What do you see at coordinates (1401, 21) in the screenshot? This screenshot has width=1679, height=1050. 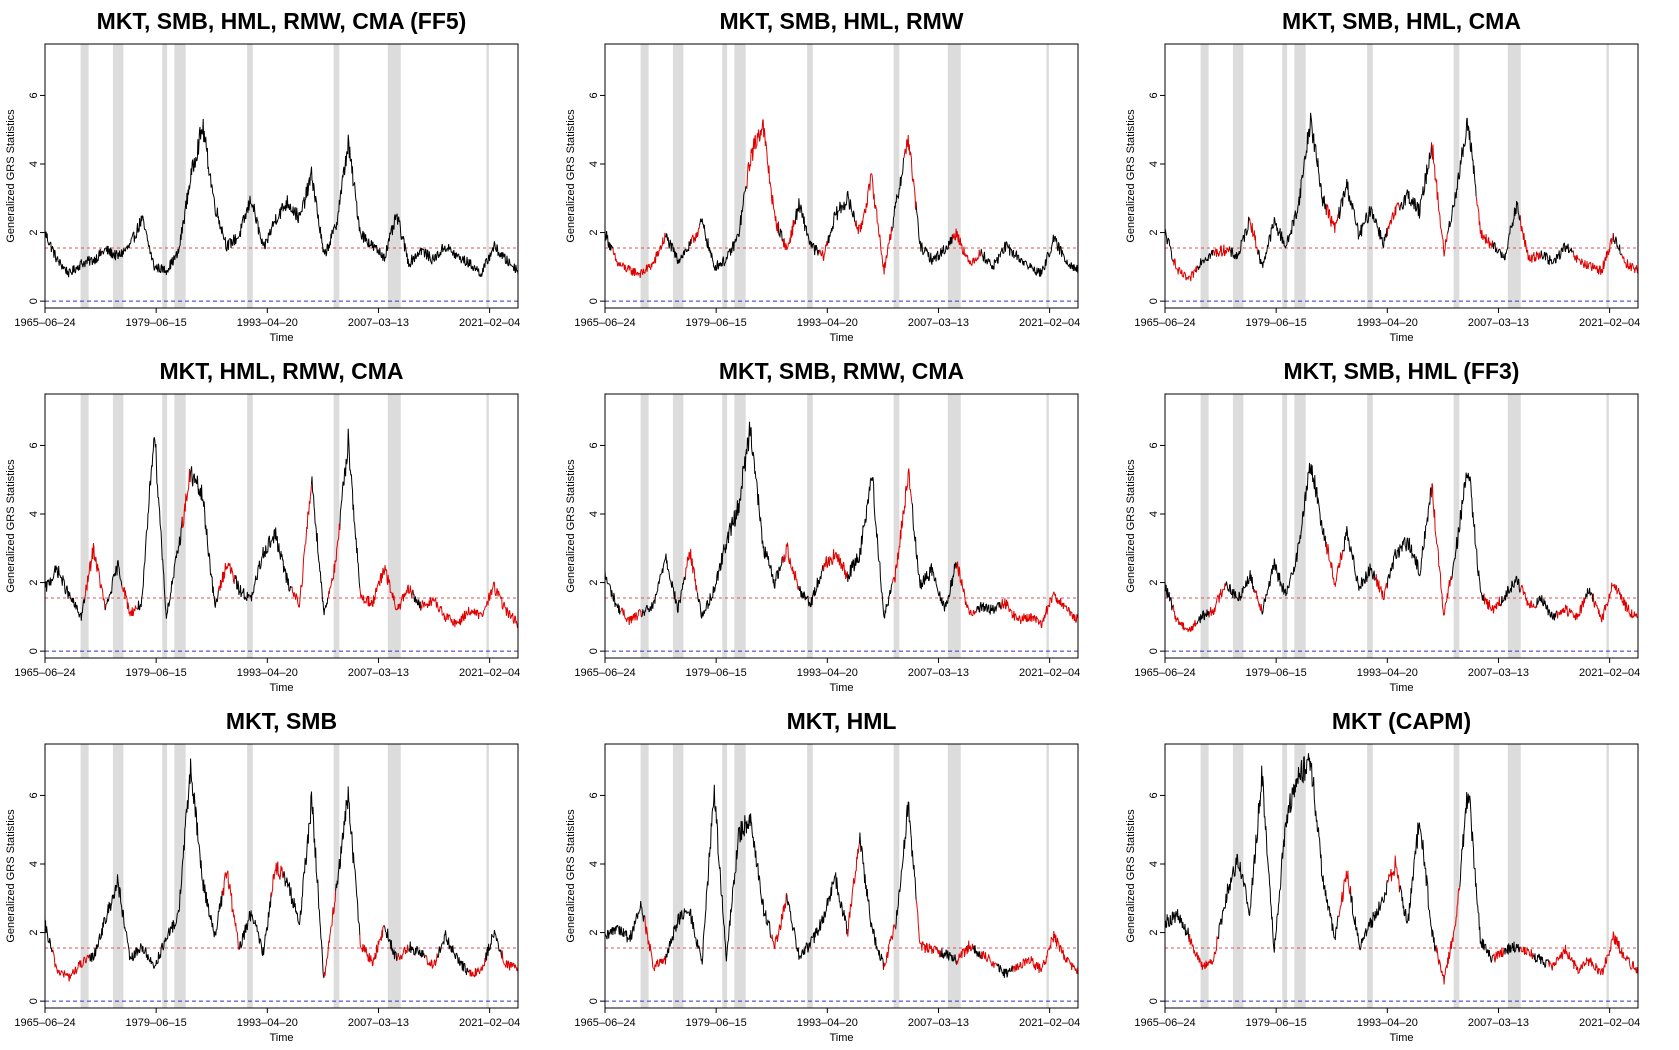 I see `chart-title: MKT, SMB, HML, CMA` at bounding box center [1401, 21].